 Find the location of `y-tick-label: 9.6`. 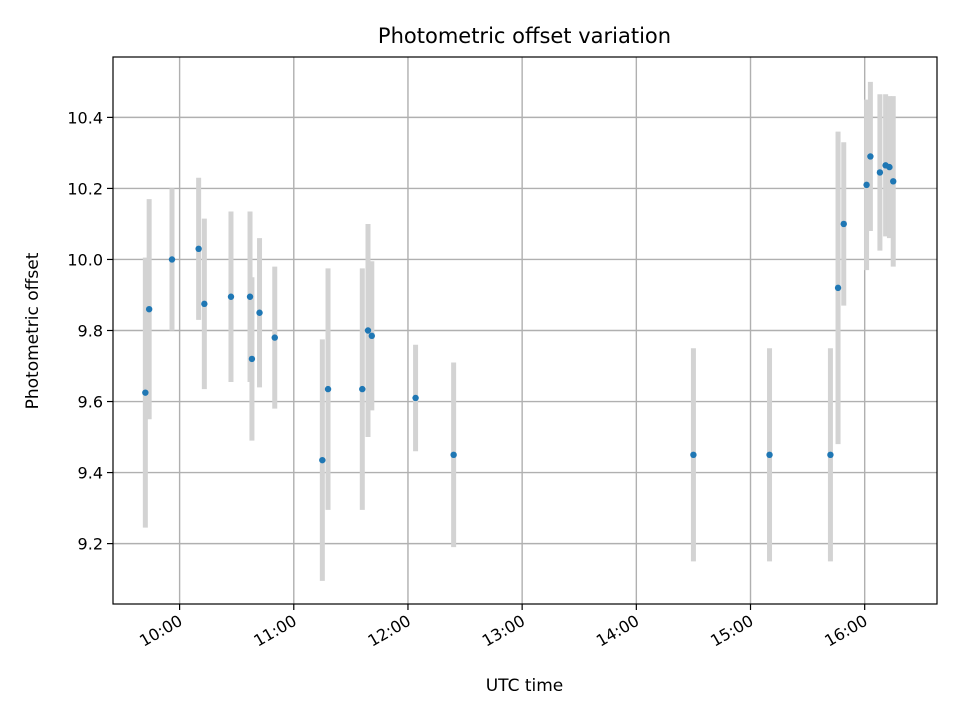

y-tick-label: 9.6 is located at coordinates (90, 402).